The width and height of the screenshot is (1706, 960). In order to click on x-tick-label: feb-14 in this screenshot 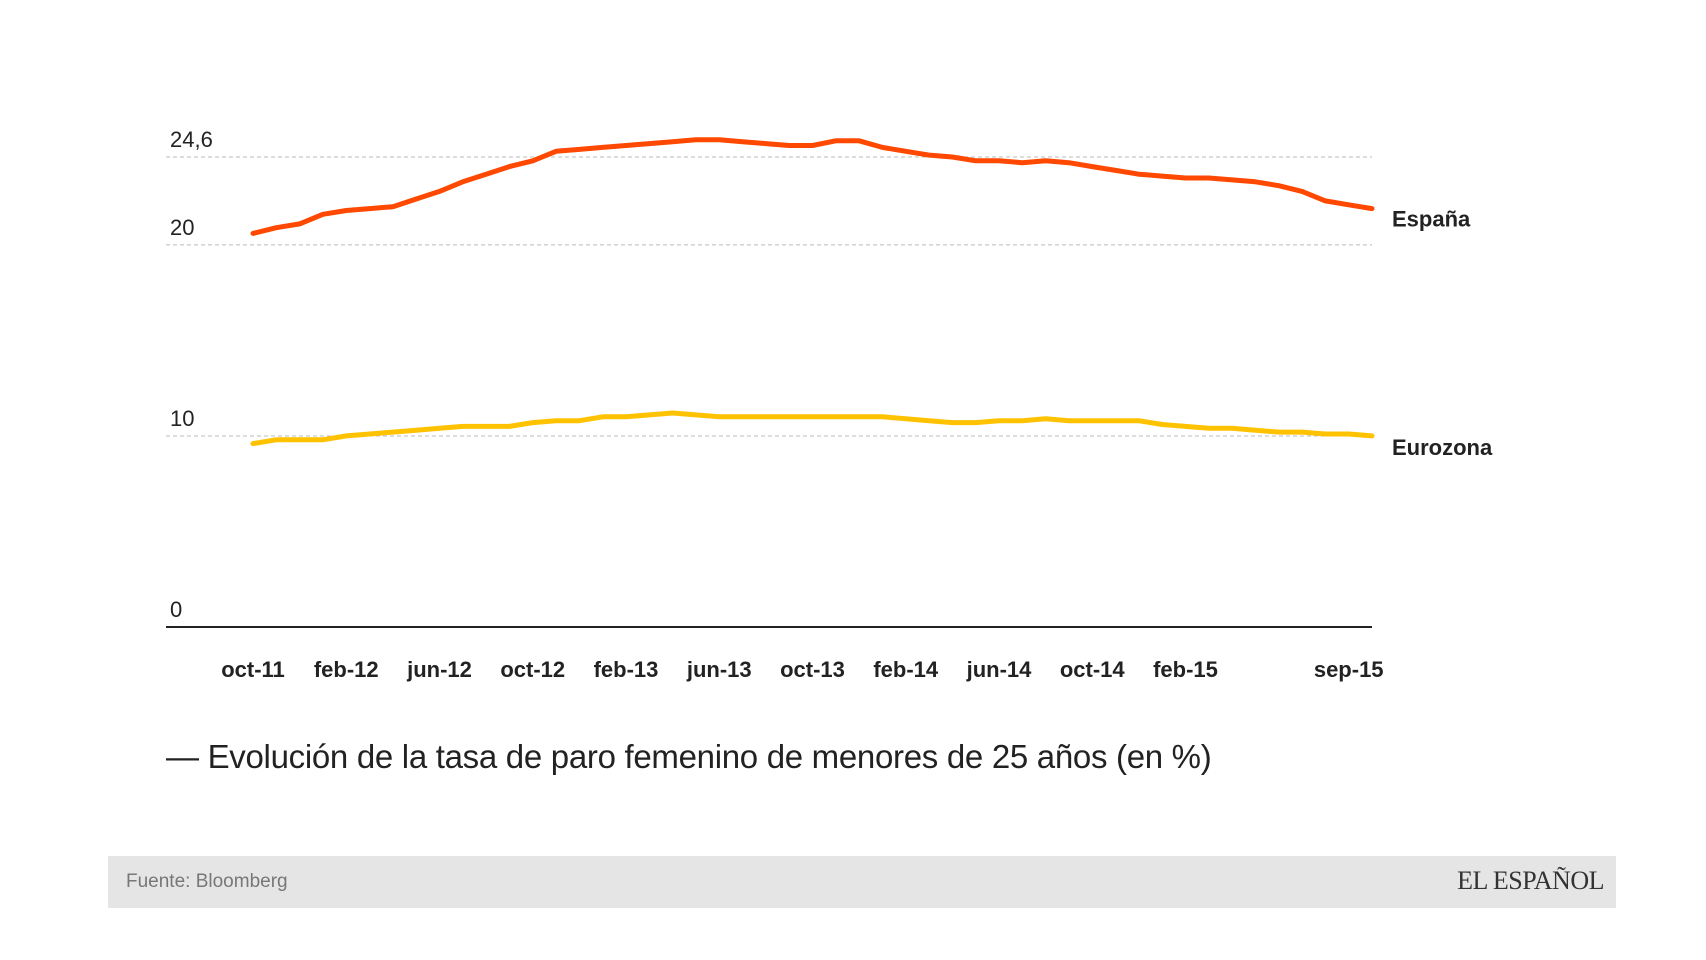, I will do `click(906, 669)`.